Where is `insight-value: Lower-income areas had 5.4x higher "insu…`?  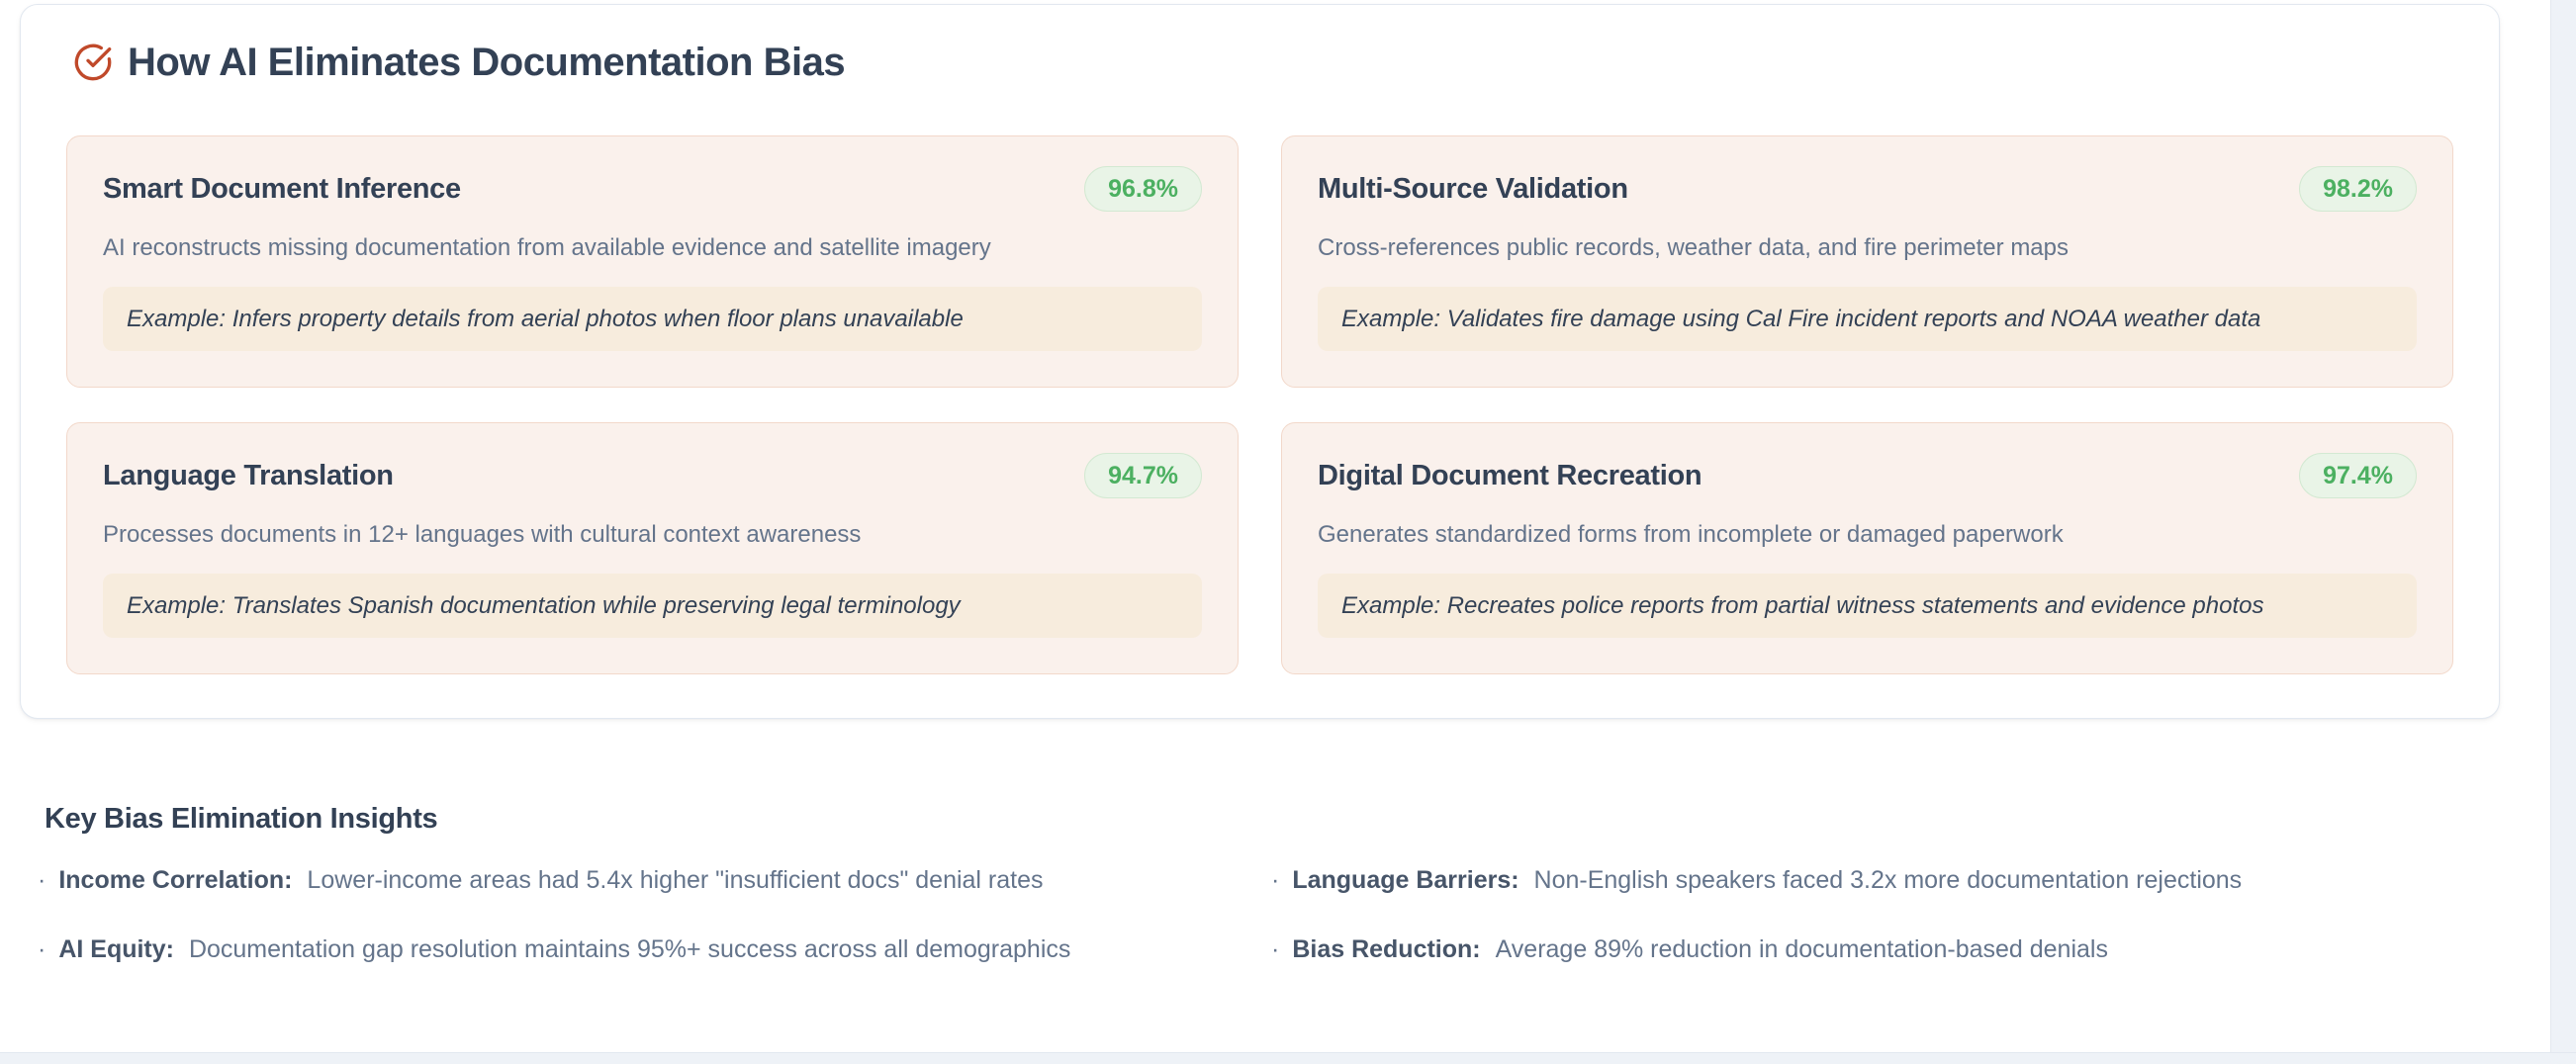
insight-value: Lower-income areas had 5.4x higher "insu… is located at coordinates (675, 880).